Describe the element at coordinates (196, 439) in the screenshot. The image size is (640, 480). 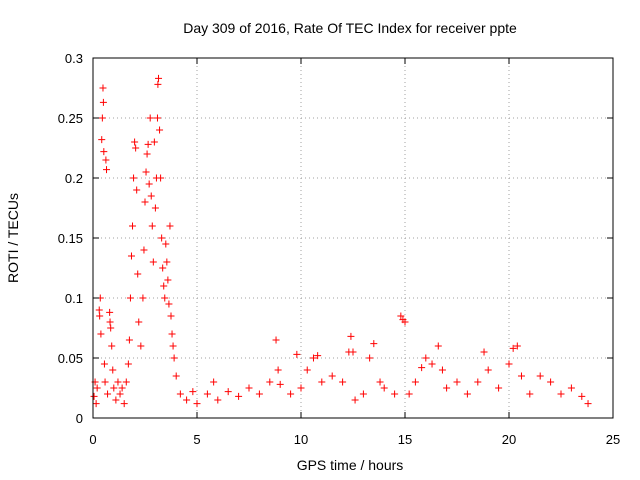
I see `x-tick-label: 5` at that location.